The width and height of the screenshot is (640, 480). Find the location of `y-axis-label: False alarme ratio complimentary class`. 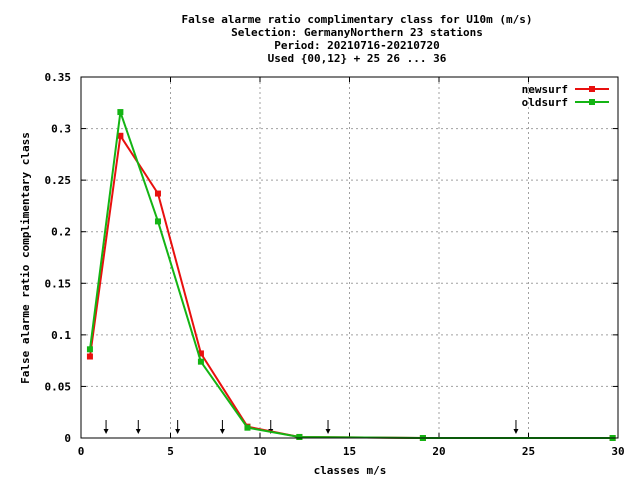

y-axis-label: False alarme ratio complimentary class is located at coordinates (25, 258).